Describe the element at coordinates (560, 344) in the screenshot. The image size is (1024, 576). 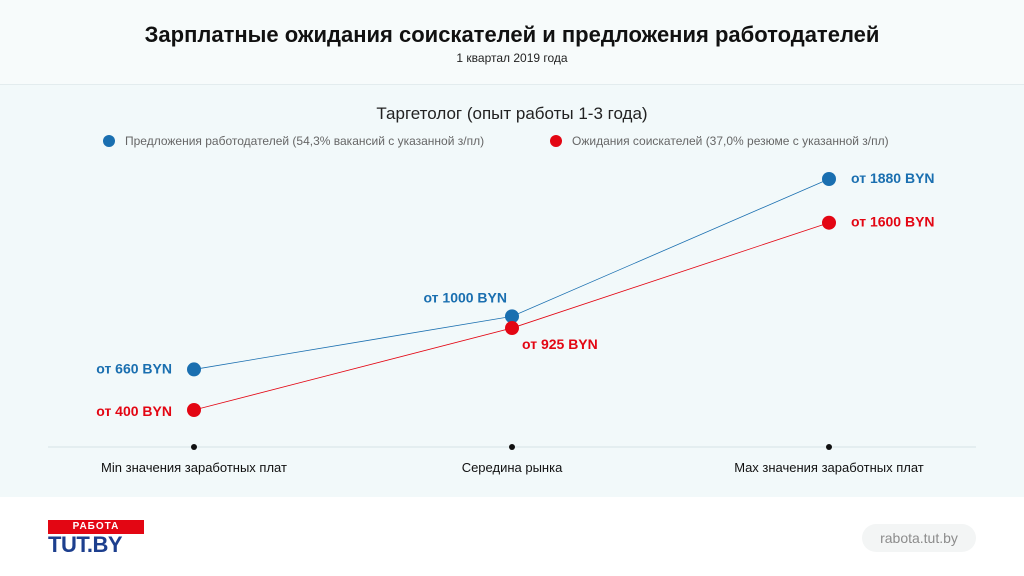
I see `data-label: от 925 BYN` at that location.